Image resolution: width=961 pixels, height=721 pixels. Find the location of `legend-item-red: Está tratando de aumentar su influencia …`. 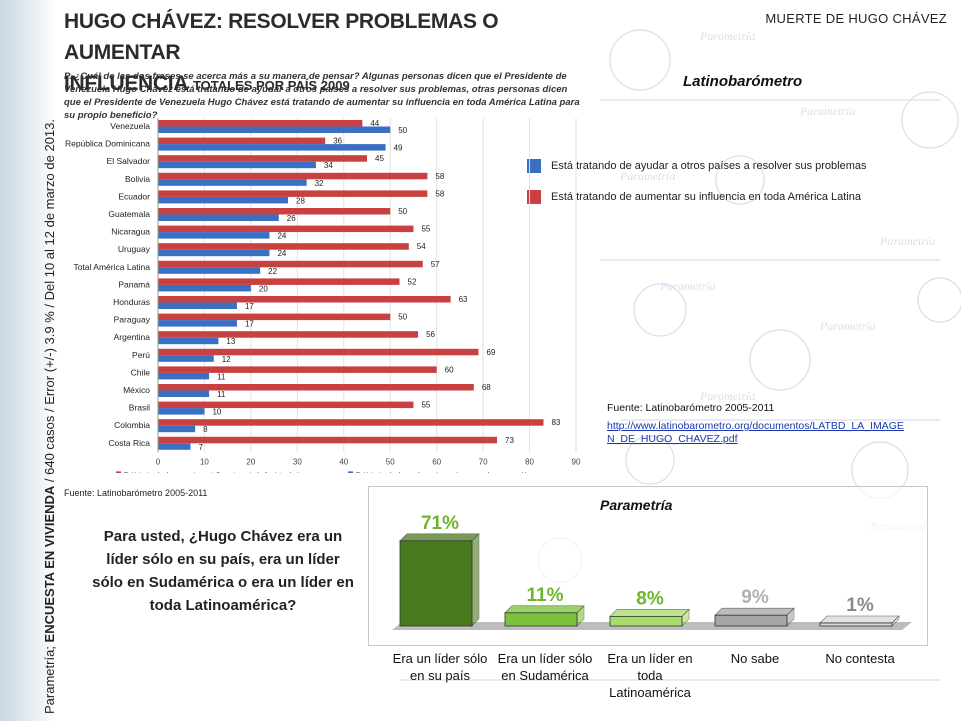

legend-item-red: Está tratando de aumentar su influencia … is located at coordinates (697, 196).